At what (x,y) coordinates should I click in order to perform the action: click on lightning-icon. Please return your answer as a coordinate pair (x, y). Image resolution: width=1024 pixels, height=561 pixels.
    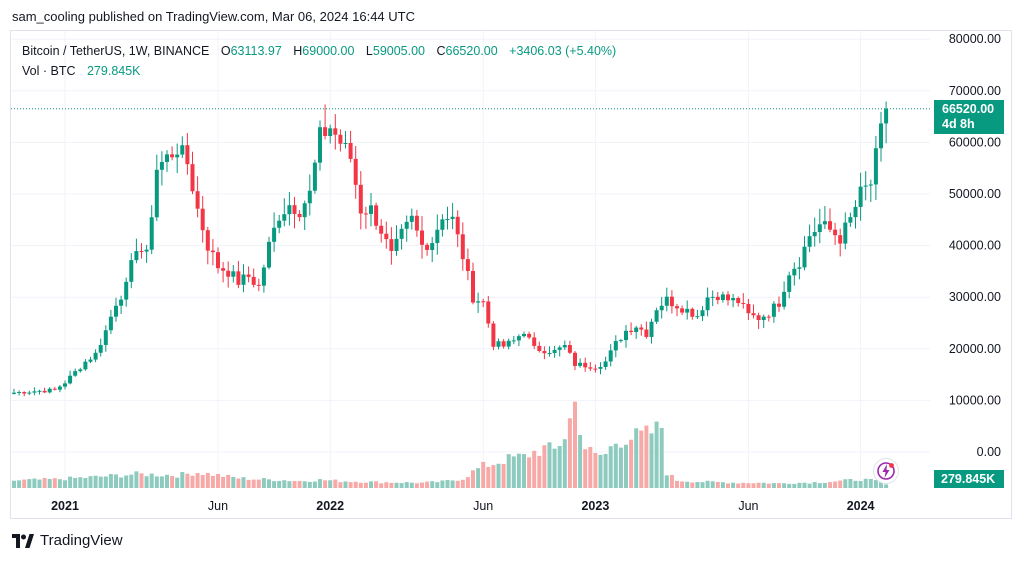
    Looking at the image, I should click on (886, 471).